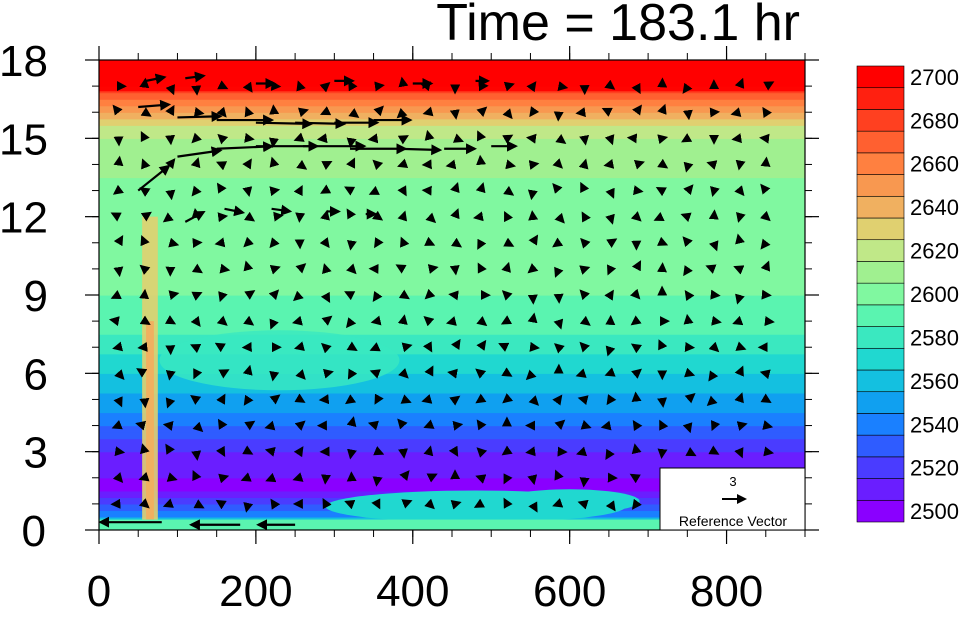 This screenshot has height=618, width=970. Describe the element at coordinates (36, 453) in the screenshot. I see `y-tick-label: 3` at that location.